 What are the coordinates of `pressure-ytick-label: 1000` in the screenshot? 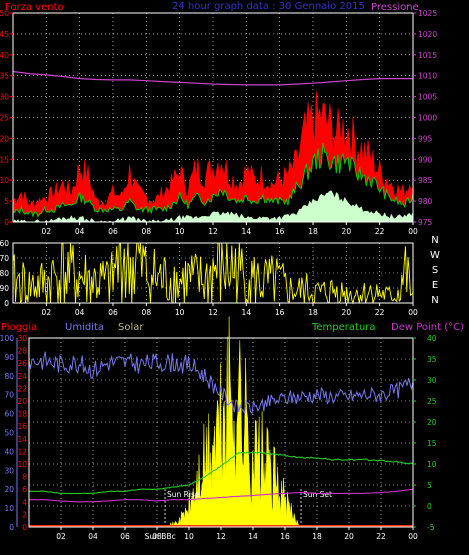 It's located at (427, 118).